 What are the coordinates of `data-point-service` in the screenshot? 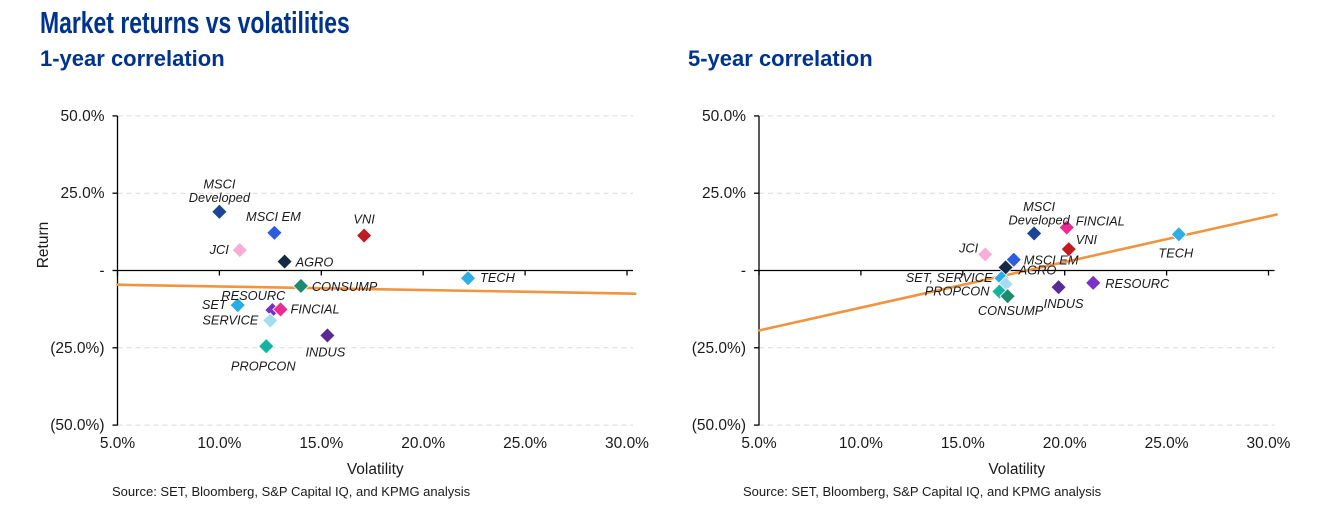 It's located at (270, 320).